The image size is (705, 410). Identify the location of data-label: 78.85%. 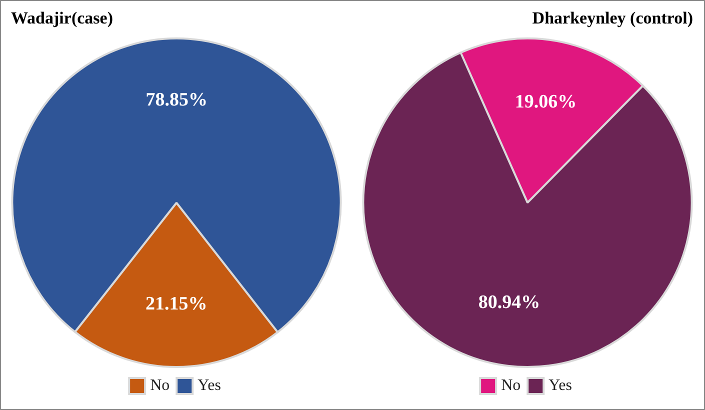
(177, 100).